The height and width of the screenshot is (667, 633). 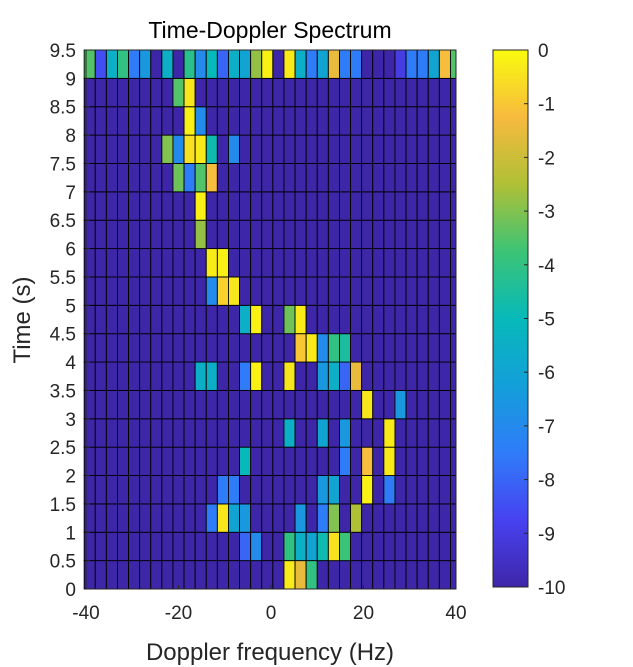 What do you see at coordinates (70, 136) in the screenshot?
I see `y-tick-label: 8` at bounding box center [70, 136].